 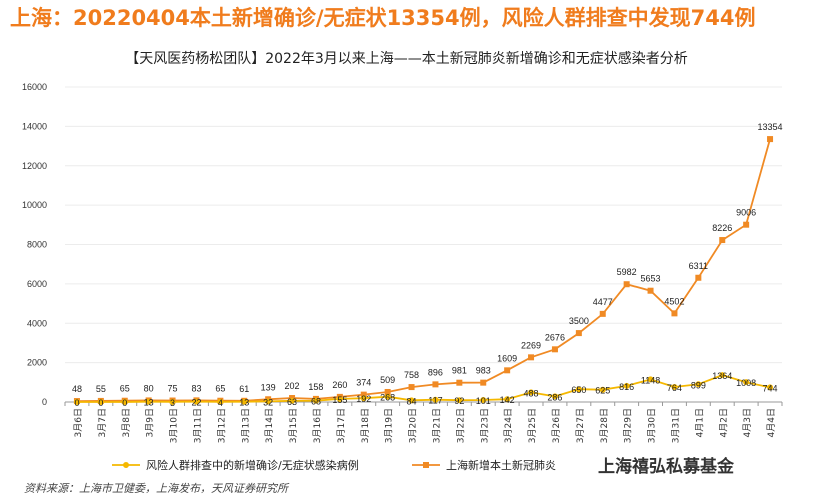 I want to click on data-label-risk: 155, so click(x=339, y=400).